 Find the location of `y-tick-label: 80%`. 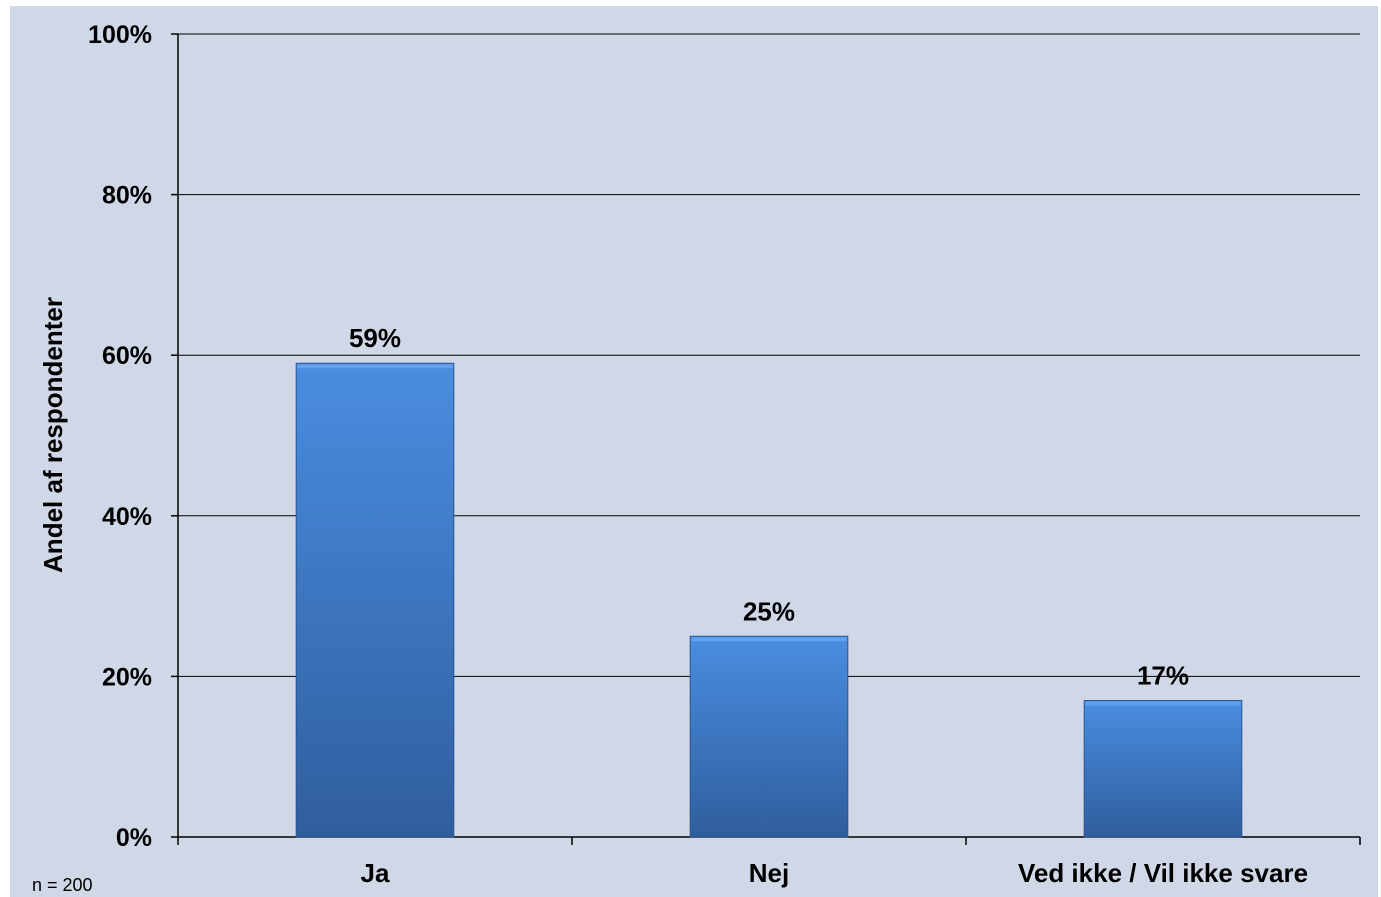

y-tick-label: 80% is located at coordinates (127, 196).